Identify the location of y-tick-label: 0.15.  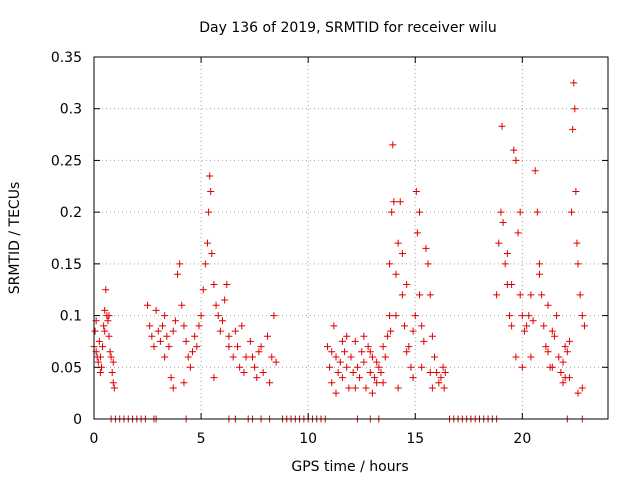
(66, 265).